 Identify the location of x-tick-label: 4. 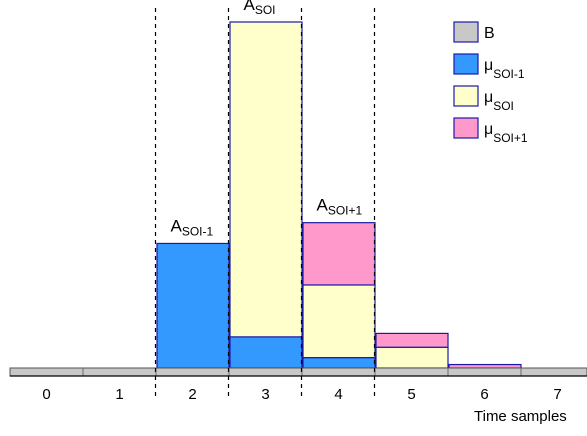
(338, 394).